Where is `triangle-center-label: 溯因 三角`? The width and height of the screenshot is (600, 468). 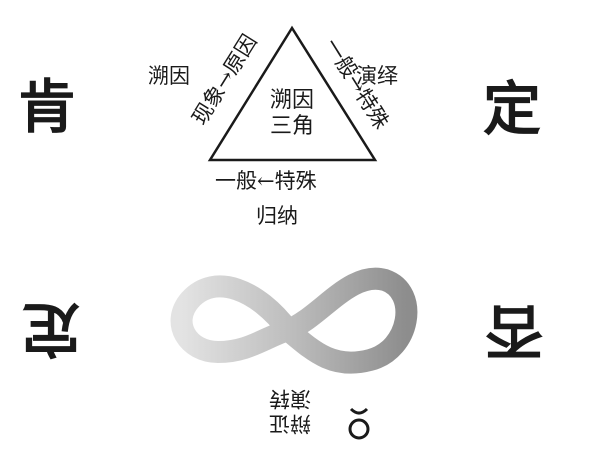 triangle-center-label: 溯因 三角 is located at coordinates (292, 114).